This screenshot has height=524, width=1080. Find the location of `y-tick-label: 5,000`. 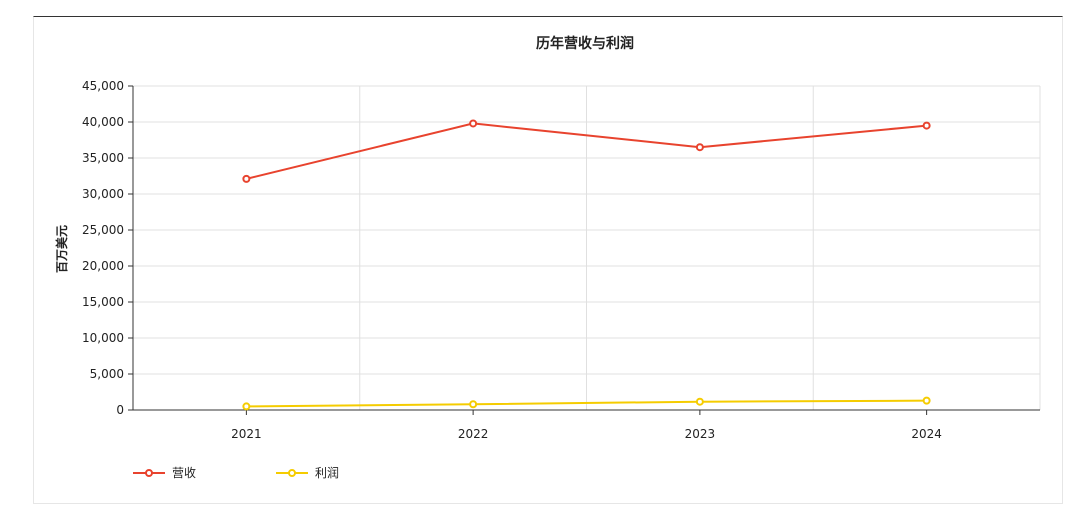

y-tick-label: 5,000 is located at coordinates (107, 374).